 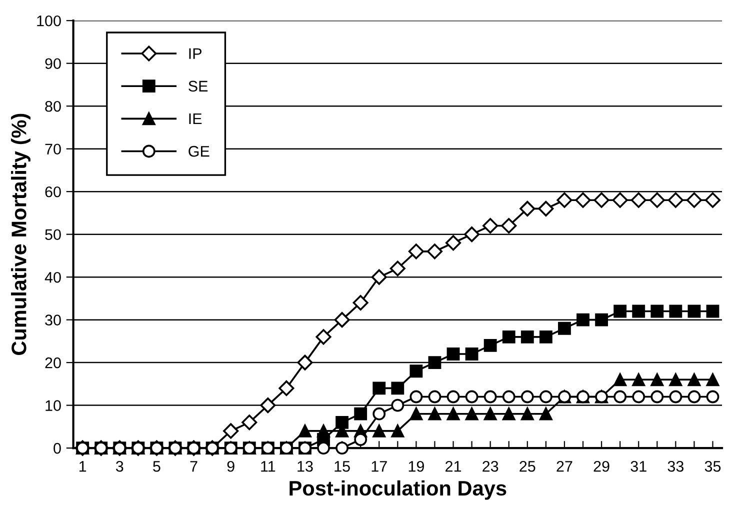 What do you see at coordinates (53, 106) in the screenshot?
I see `y-tick-label: 80` at bounding box center [53, 106].